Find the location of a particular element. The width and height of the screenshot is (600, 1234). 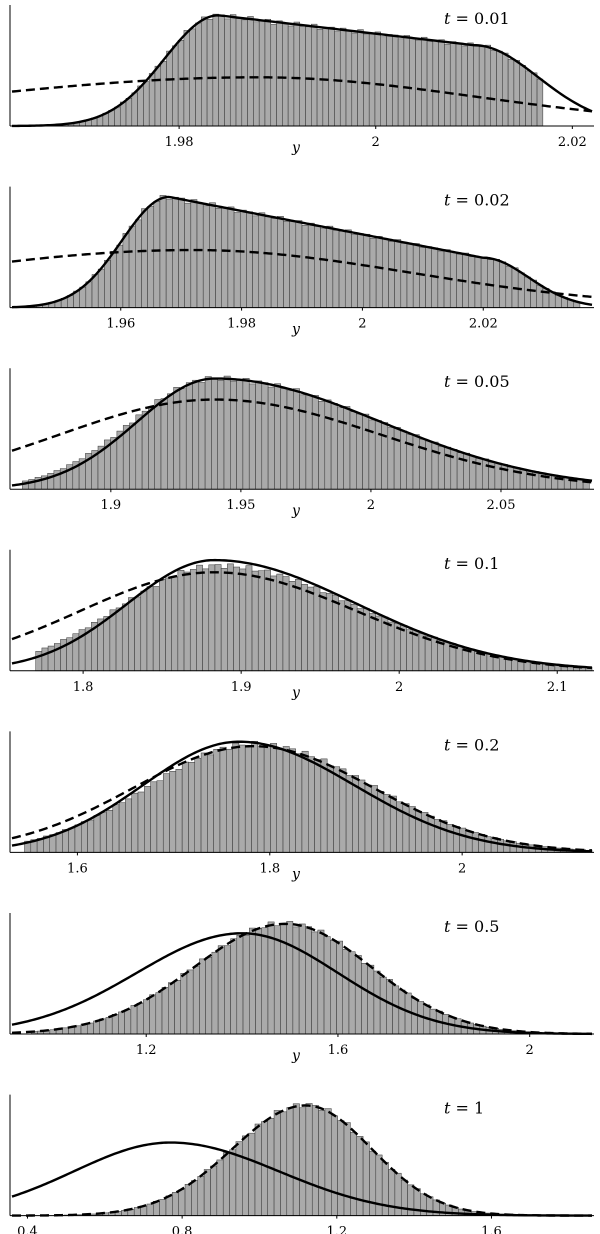

histogram-bars is located at coordinates (302, 251).